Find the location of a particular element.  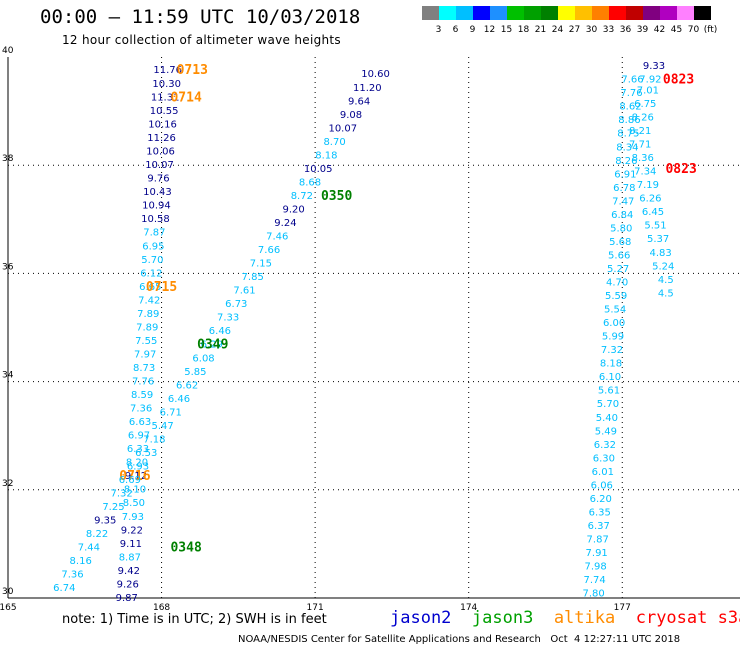

wave-height-value: 7.25 is located at coordinates (113, 507).